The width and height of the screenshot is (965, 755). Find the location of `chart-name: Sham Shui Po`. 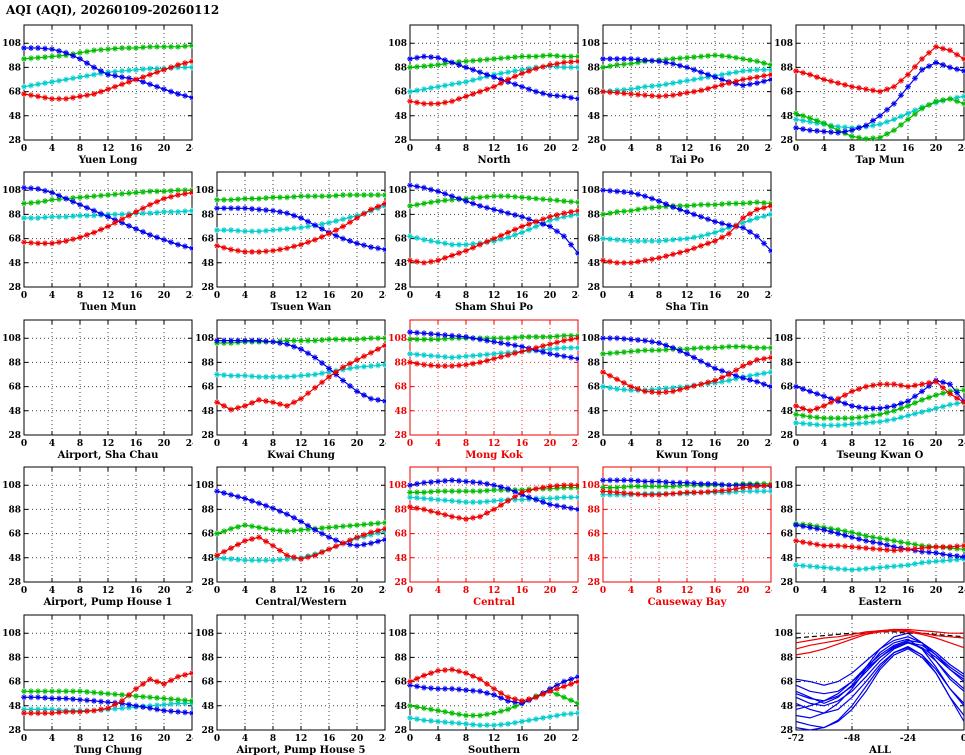

chart-name: Sham Shui Po is located at coordinates (494, 307).